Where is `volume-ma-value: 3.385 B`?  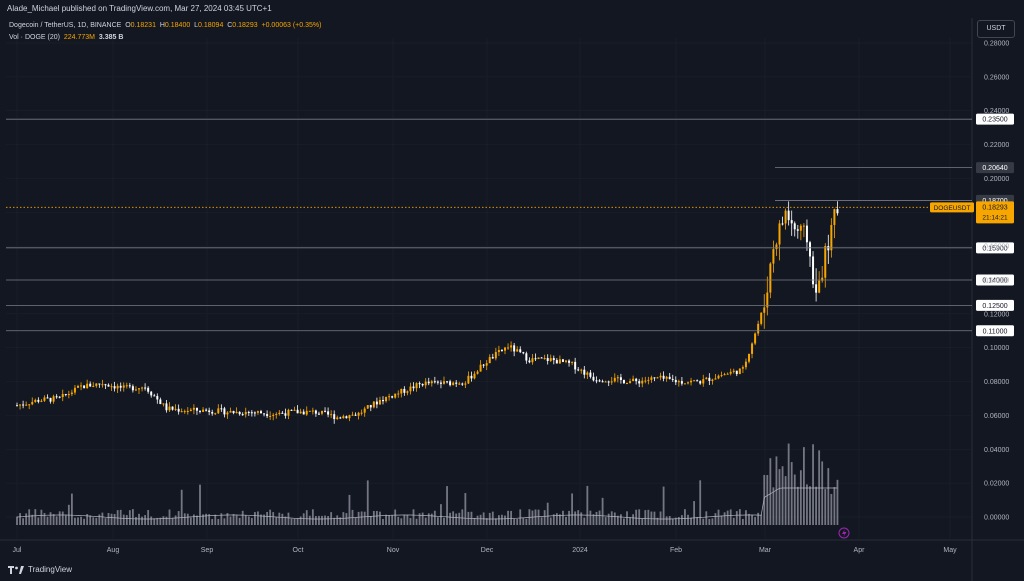 volume-ma-value: 3.385 B is located at coordinates (111, 37).